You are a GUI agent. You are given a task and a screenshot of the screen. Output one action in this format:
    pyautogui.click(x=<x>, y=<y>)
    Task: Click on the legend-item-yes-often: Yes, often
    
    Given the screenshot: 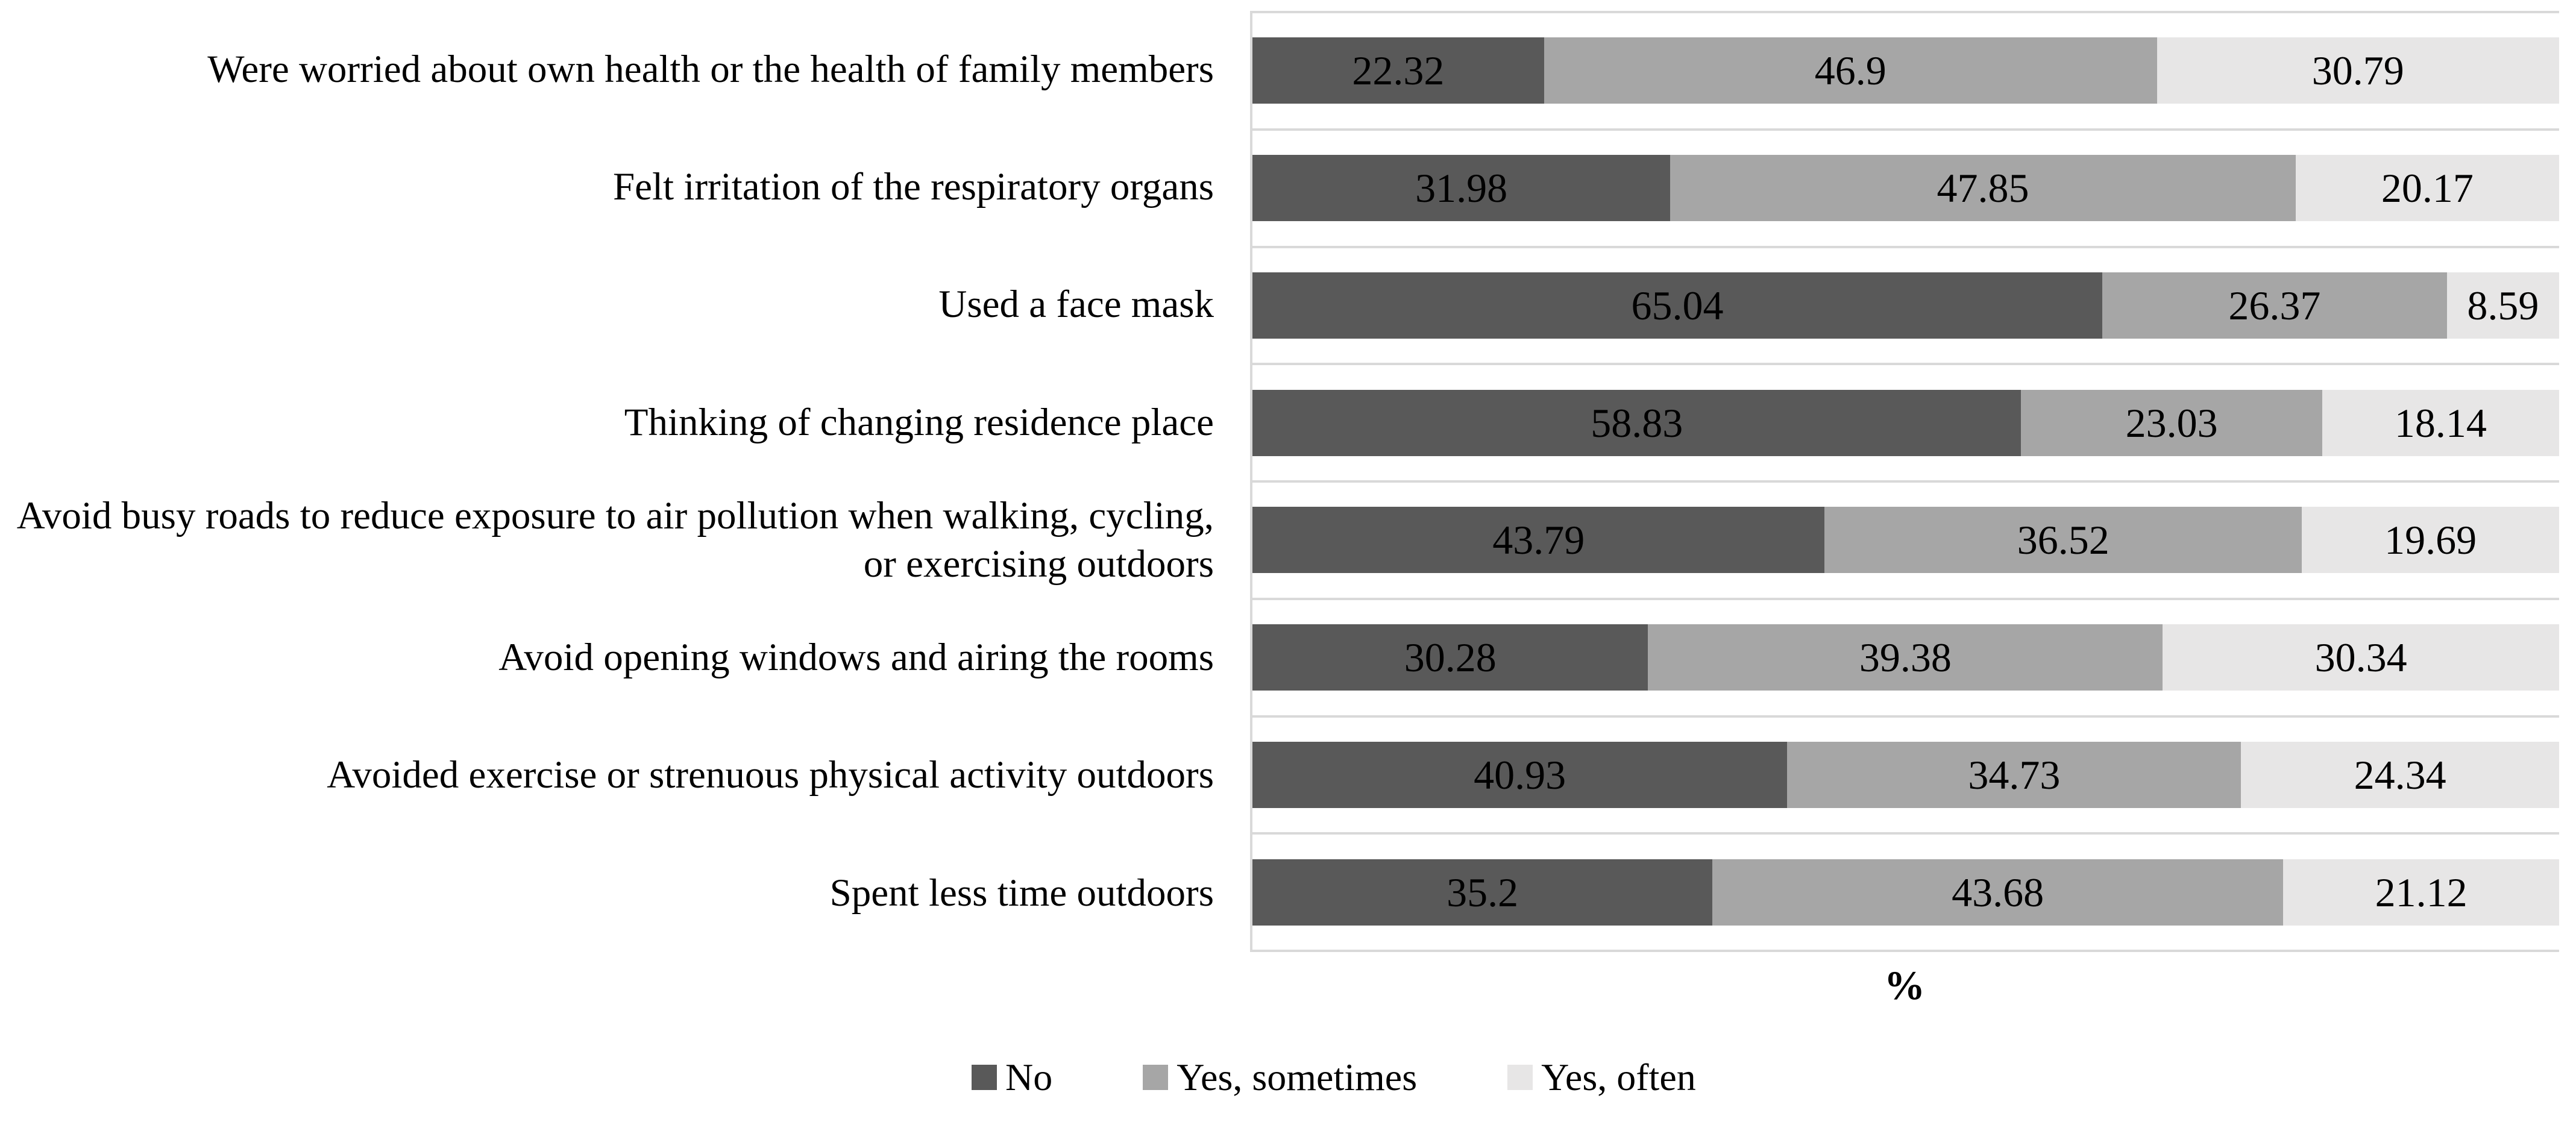 What is the action you would take?
    pyautogui.click(x=1601, y=1077)
    